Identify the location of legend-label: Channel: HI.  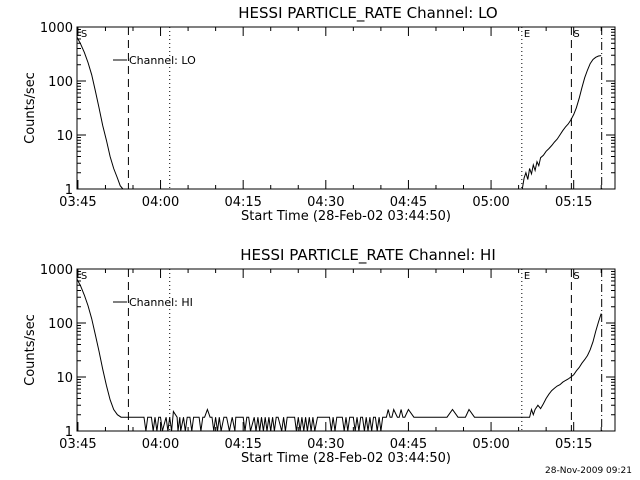
(161, 302).